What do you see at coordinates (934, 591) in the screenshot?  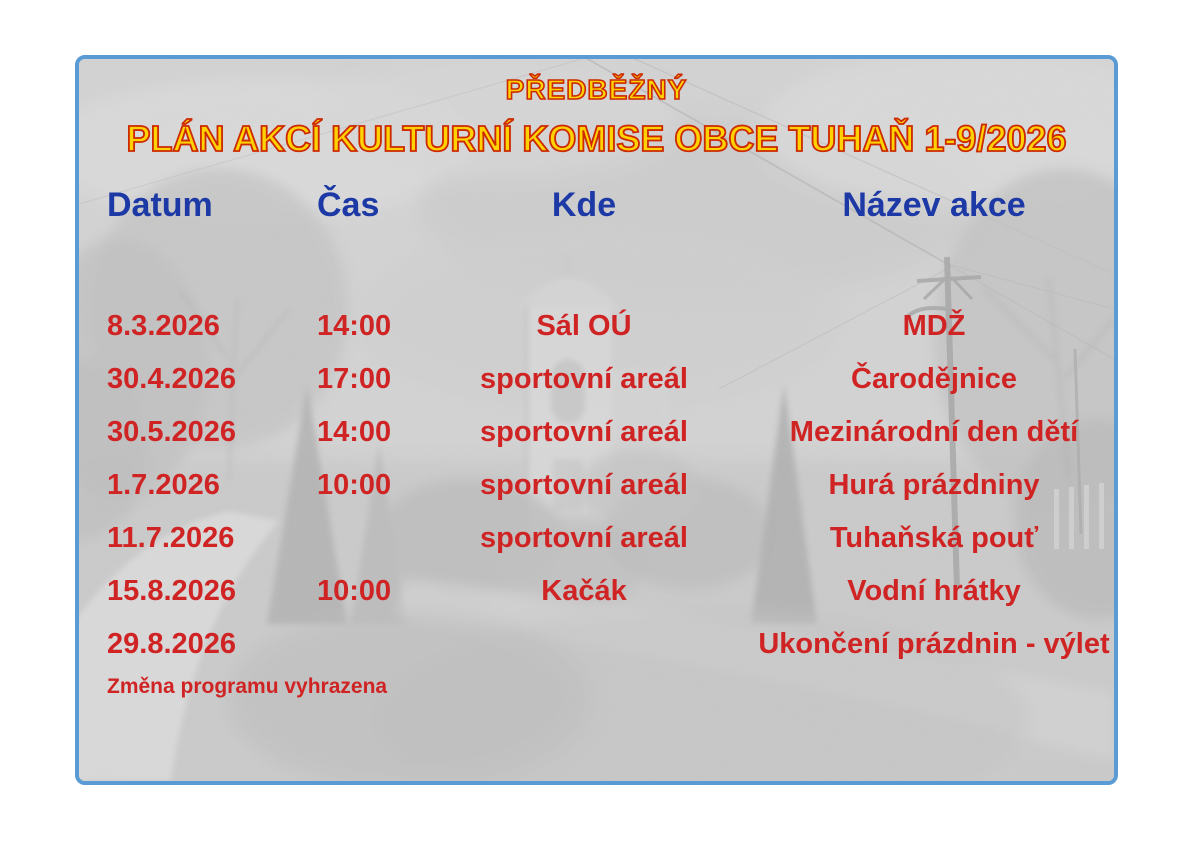 I see `cell-nazev: Vodní hrátky` at bounding box center [934, 591].